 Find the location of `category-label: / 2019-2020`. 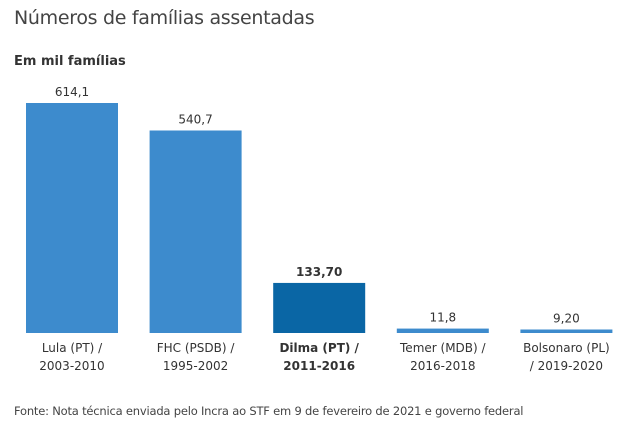

category-label: / 2019-2020 is located at coordinates (566, 366).